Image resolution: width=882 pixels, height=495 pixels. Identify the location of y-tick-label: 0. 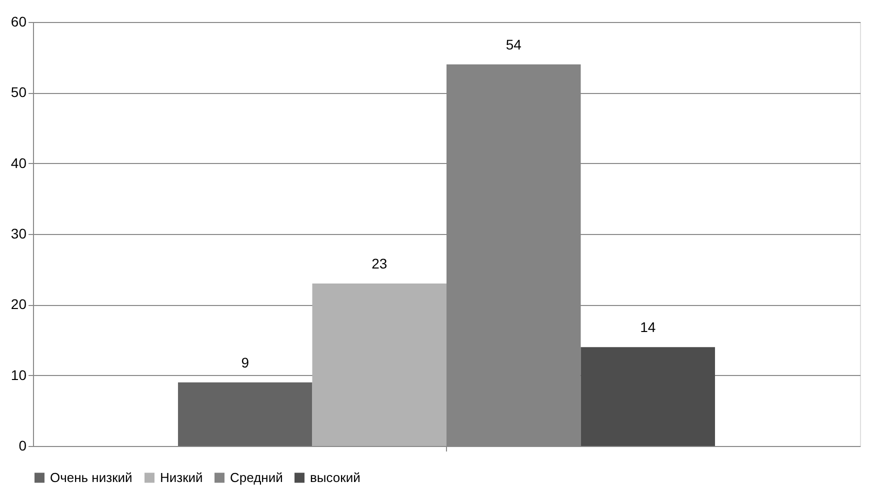
(22, 446).